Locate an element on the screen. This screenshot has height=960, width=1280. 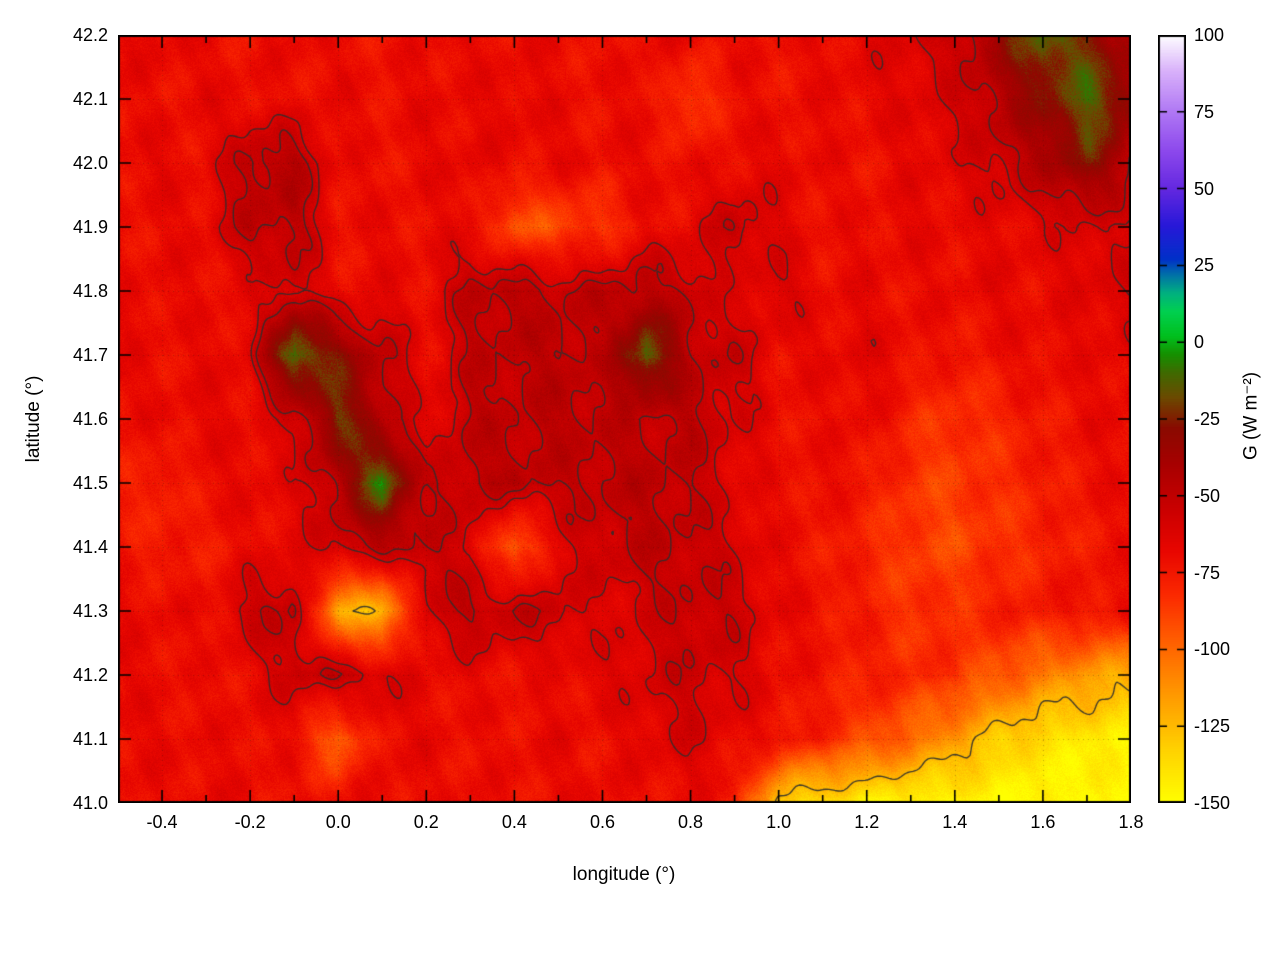
y-tick-label: 41.2 is located at coordinates (90, 675).